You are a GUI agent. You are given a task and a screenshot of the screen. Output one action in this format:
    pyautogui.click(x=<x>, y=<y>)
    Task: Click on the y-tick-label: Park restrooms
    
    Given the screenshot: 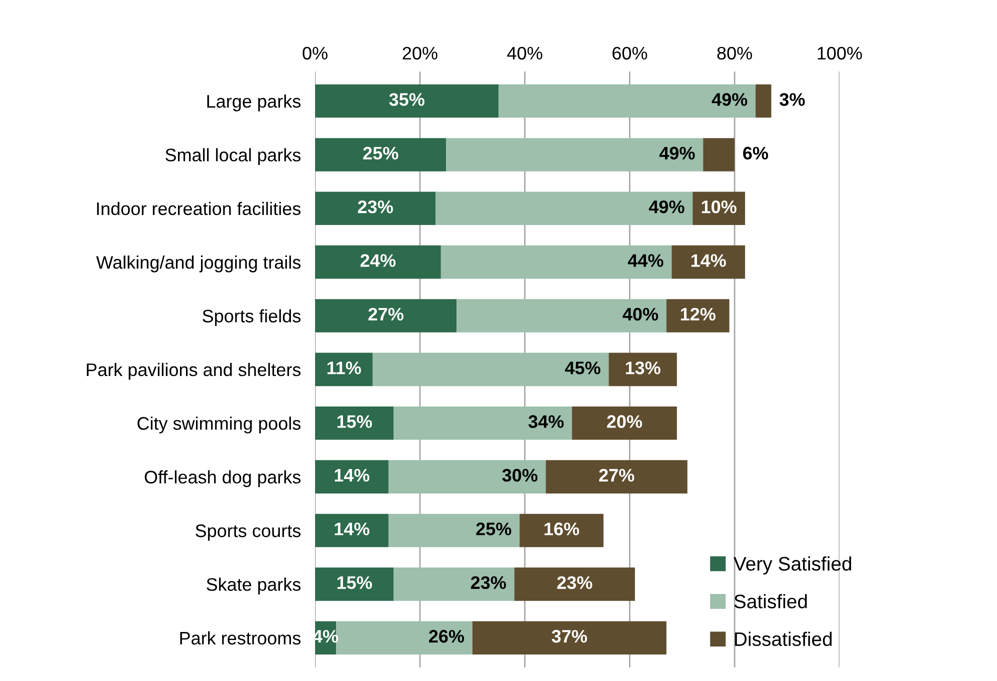 What is the action you would take?
    pyautogui.click(x=240, y=638)
    